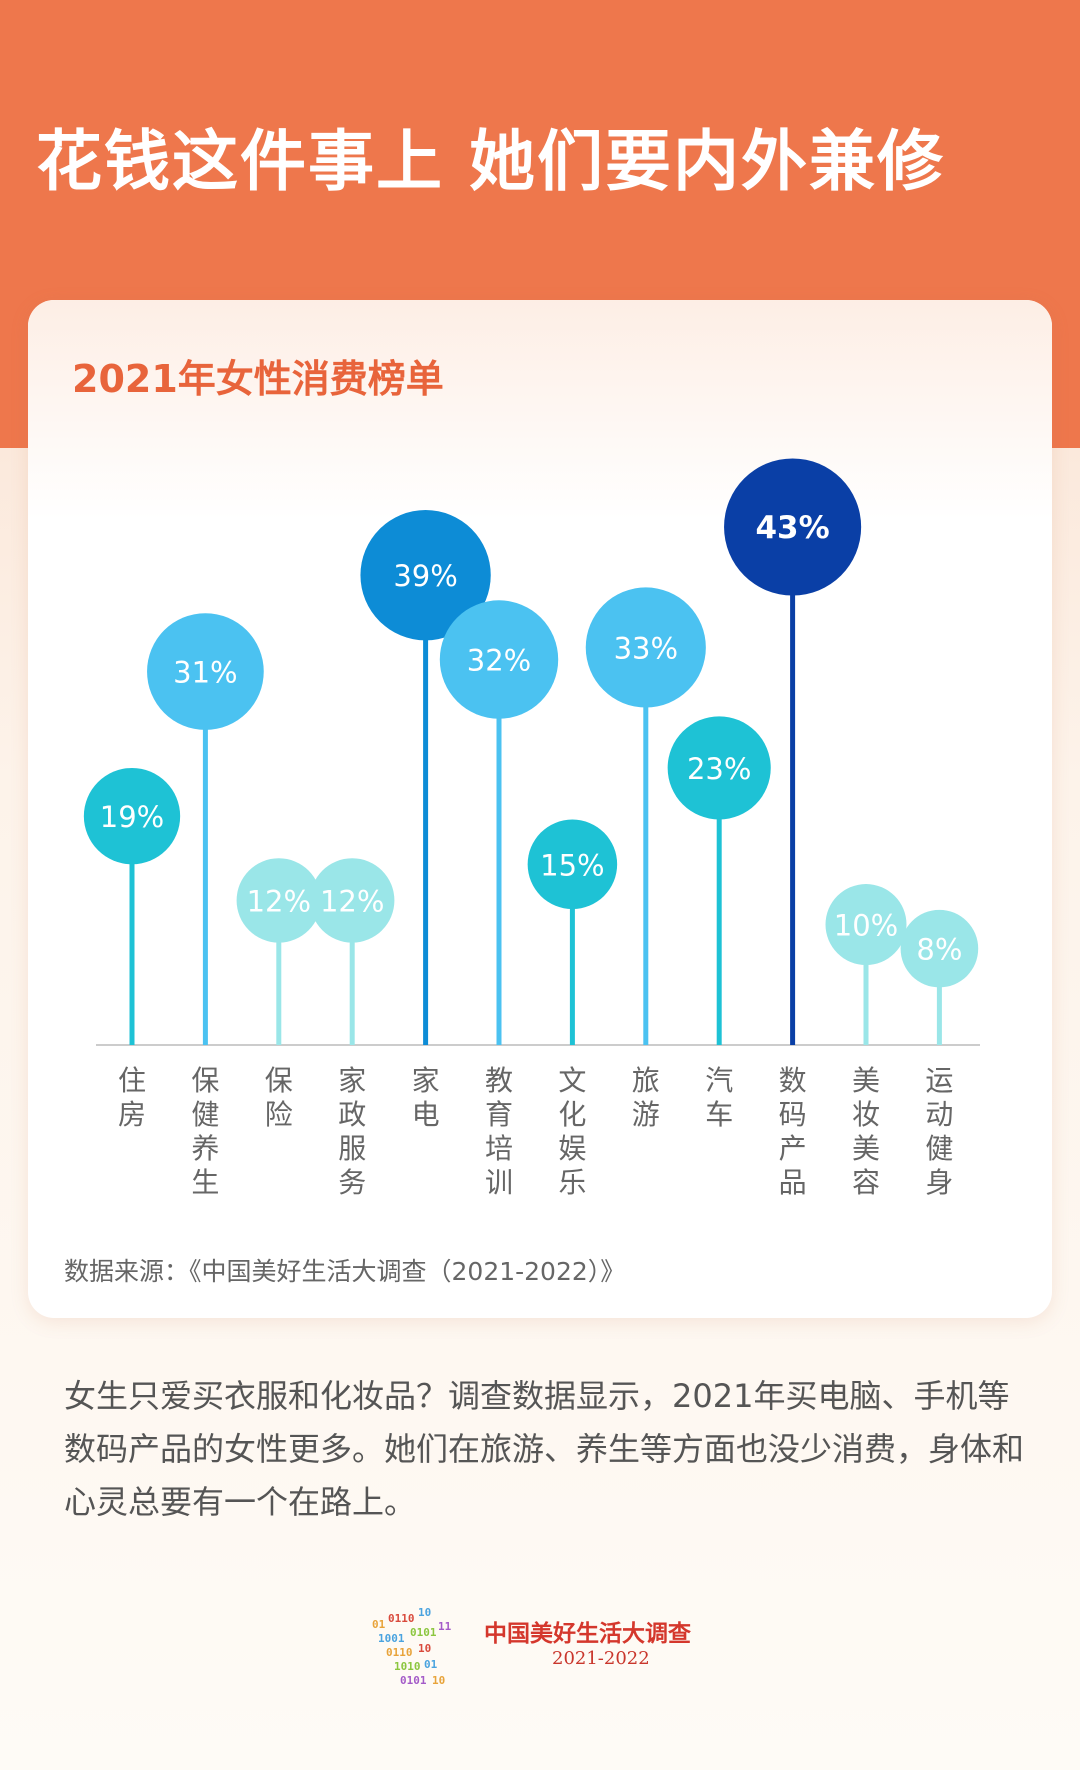 This screenshot has width=1080, height=1770. I want to click on value-label: 32%, so click(499, 661).